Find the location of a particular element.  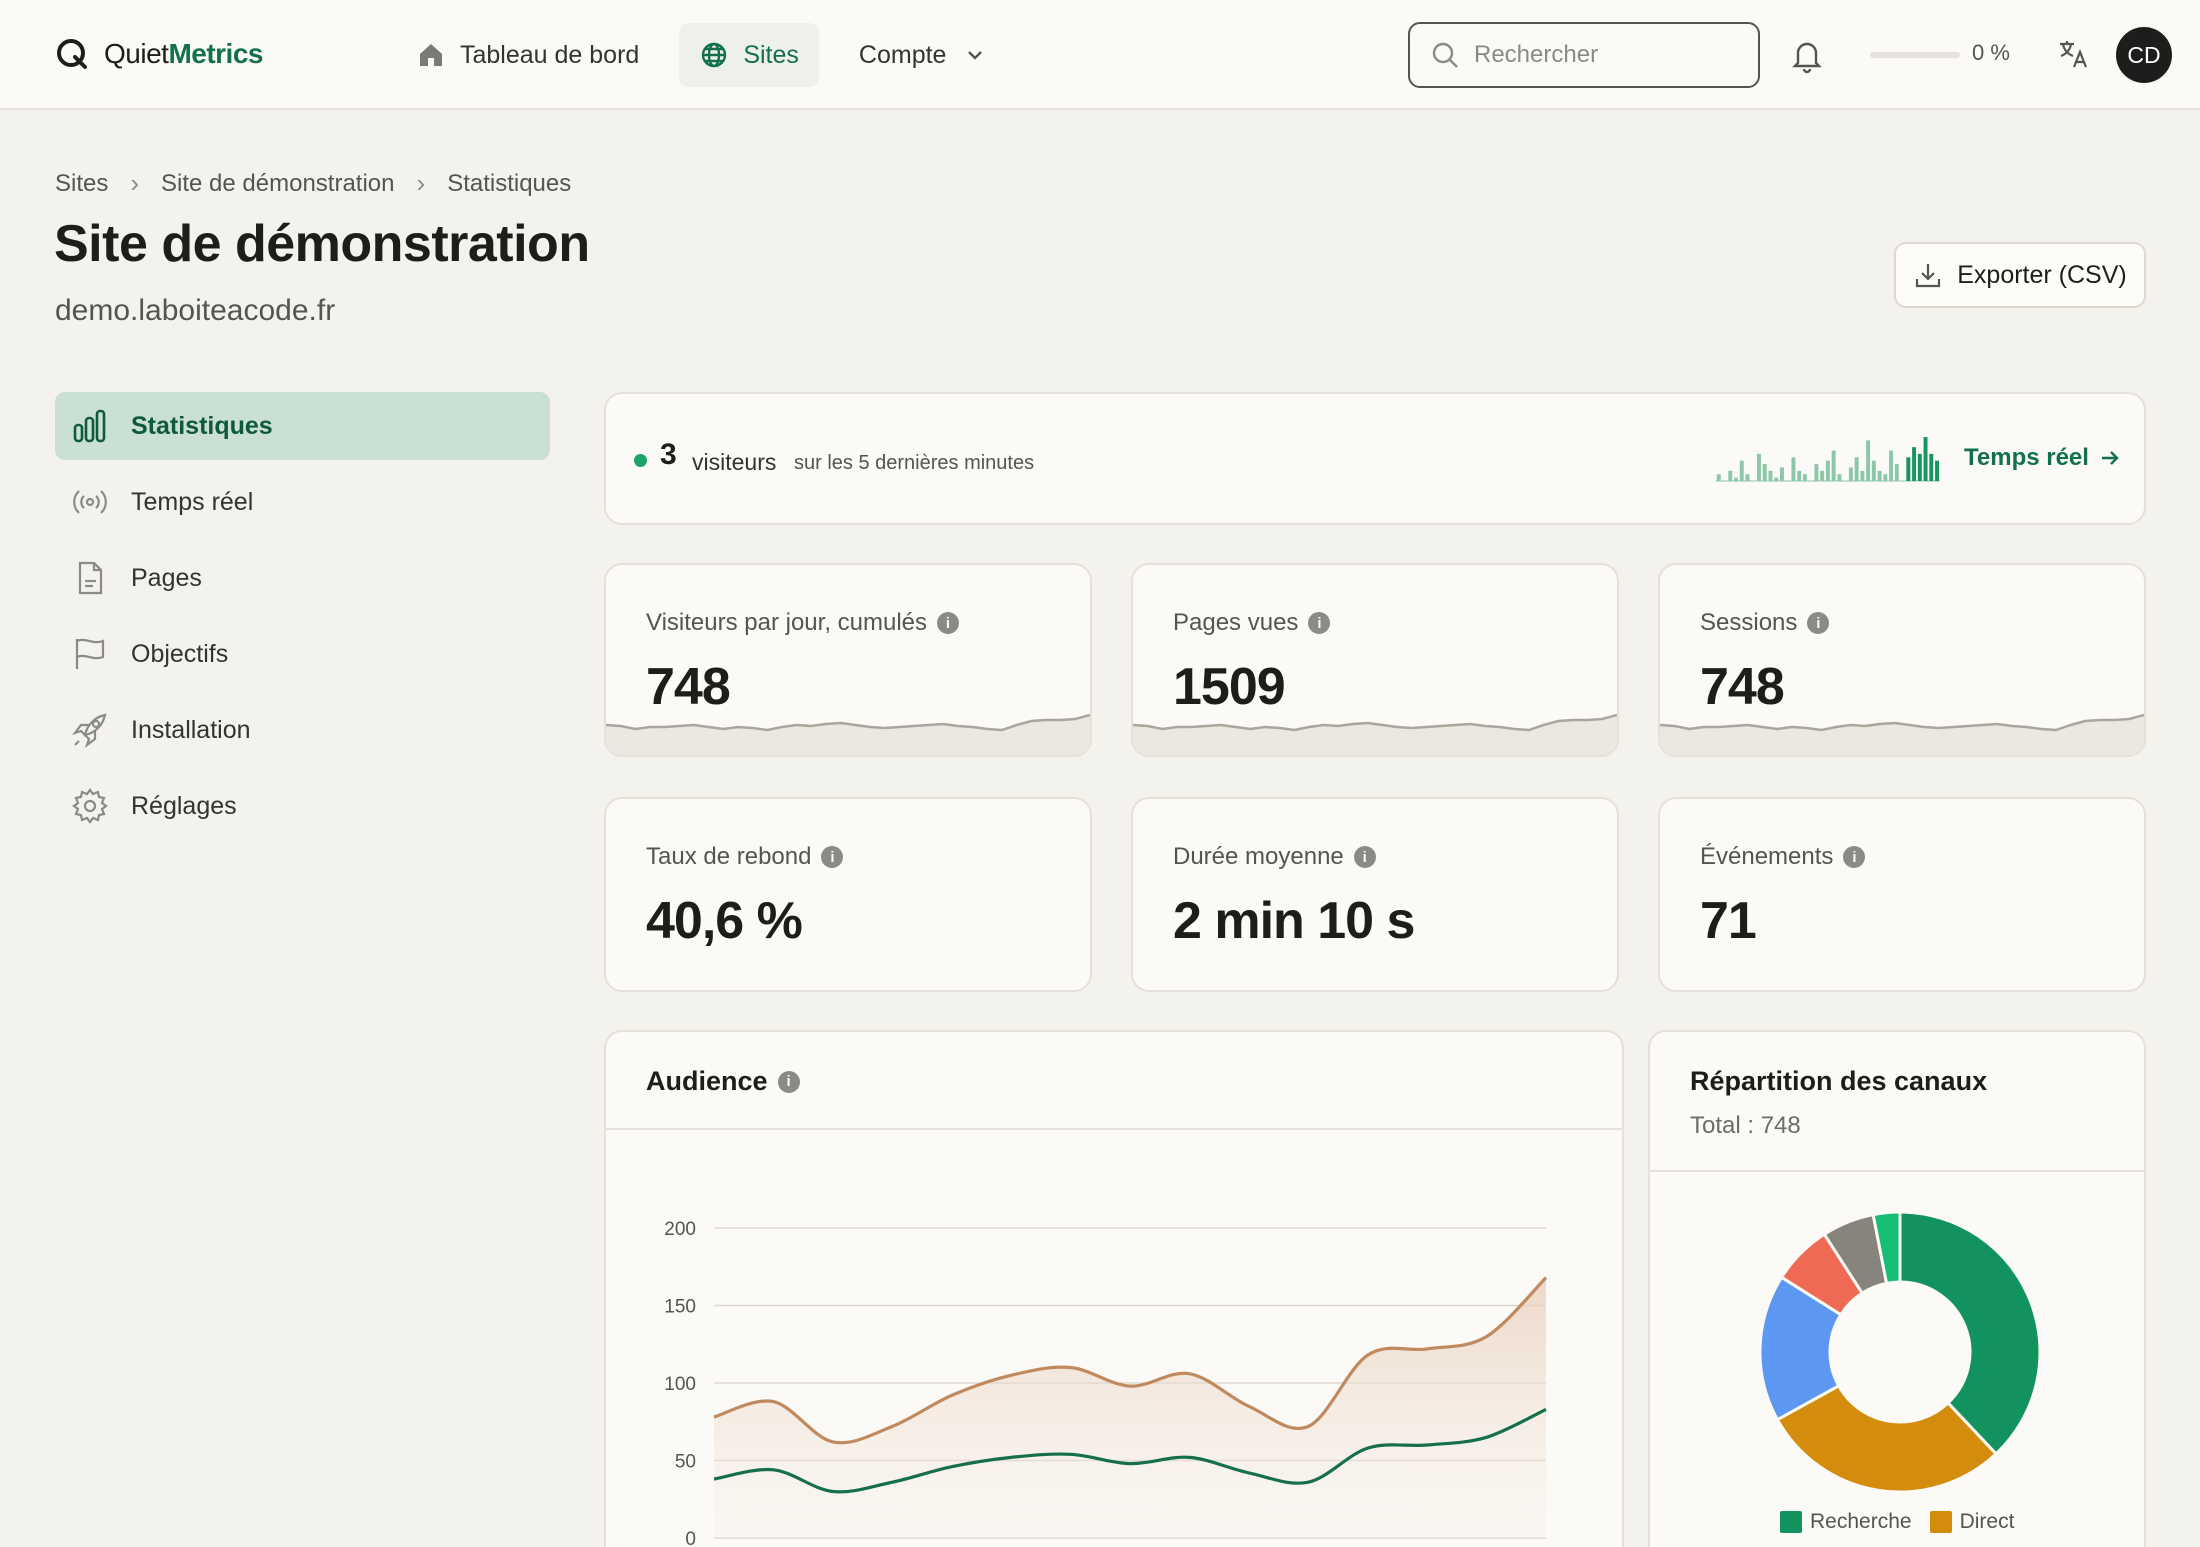

channels-donut-chart is located at coordinates (1900, 1352).